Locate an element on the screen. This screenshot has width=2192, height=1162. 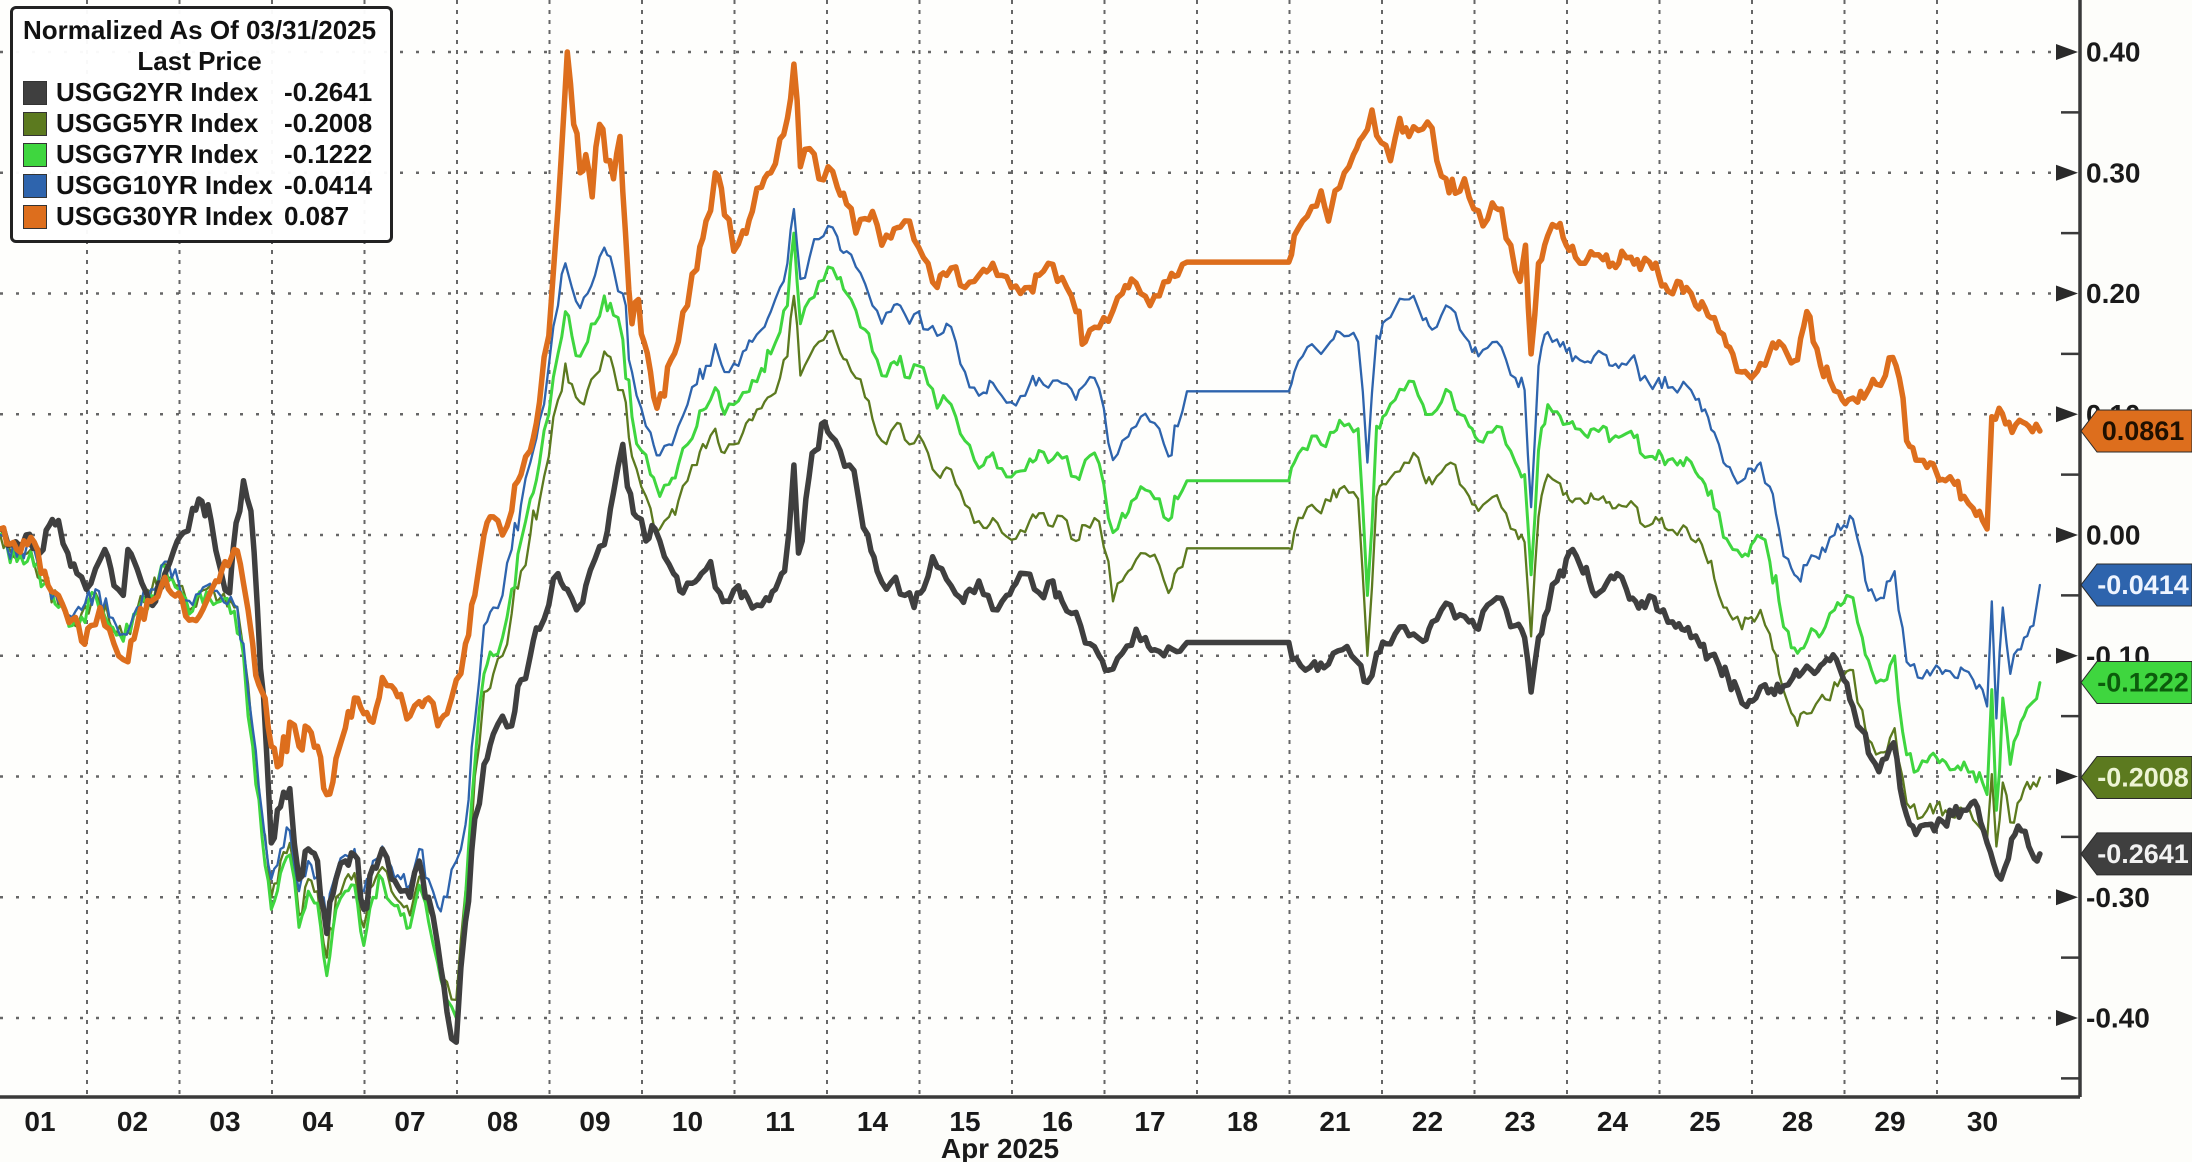
x-axis-tick-label: 21 is located at coordinates (1334, 1121).